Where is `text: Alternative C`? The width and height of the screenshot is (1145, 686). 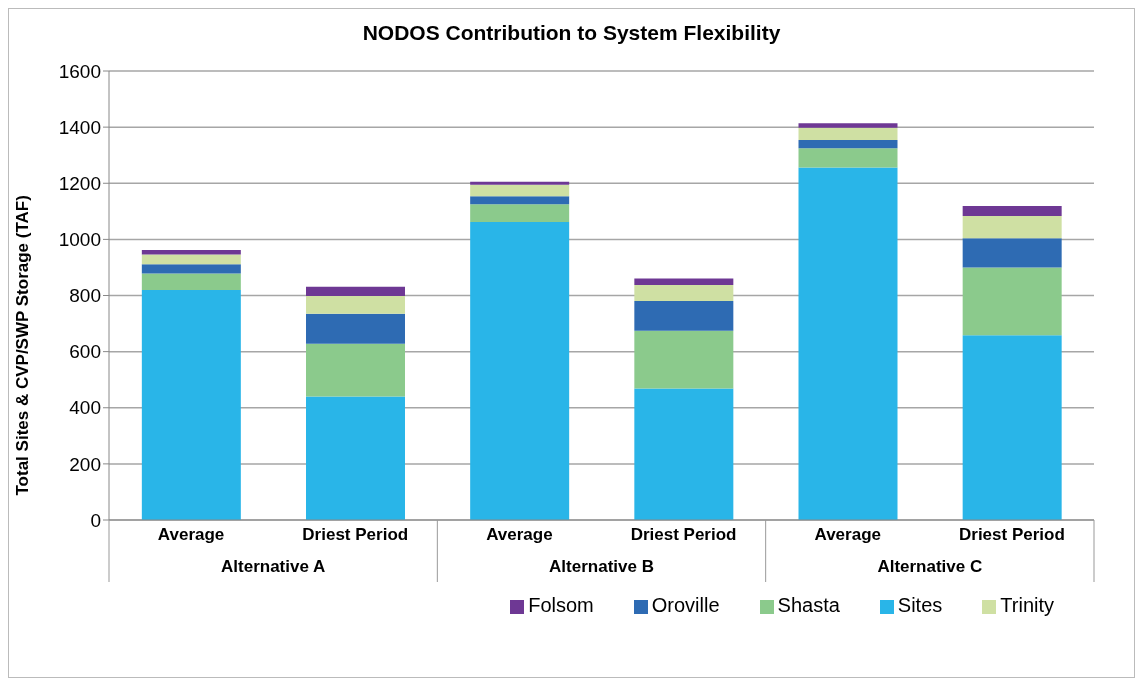 text: Alternative C is located at coordinates (930, 566).